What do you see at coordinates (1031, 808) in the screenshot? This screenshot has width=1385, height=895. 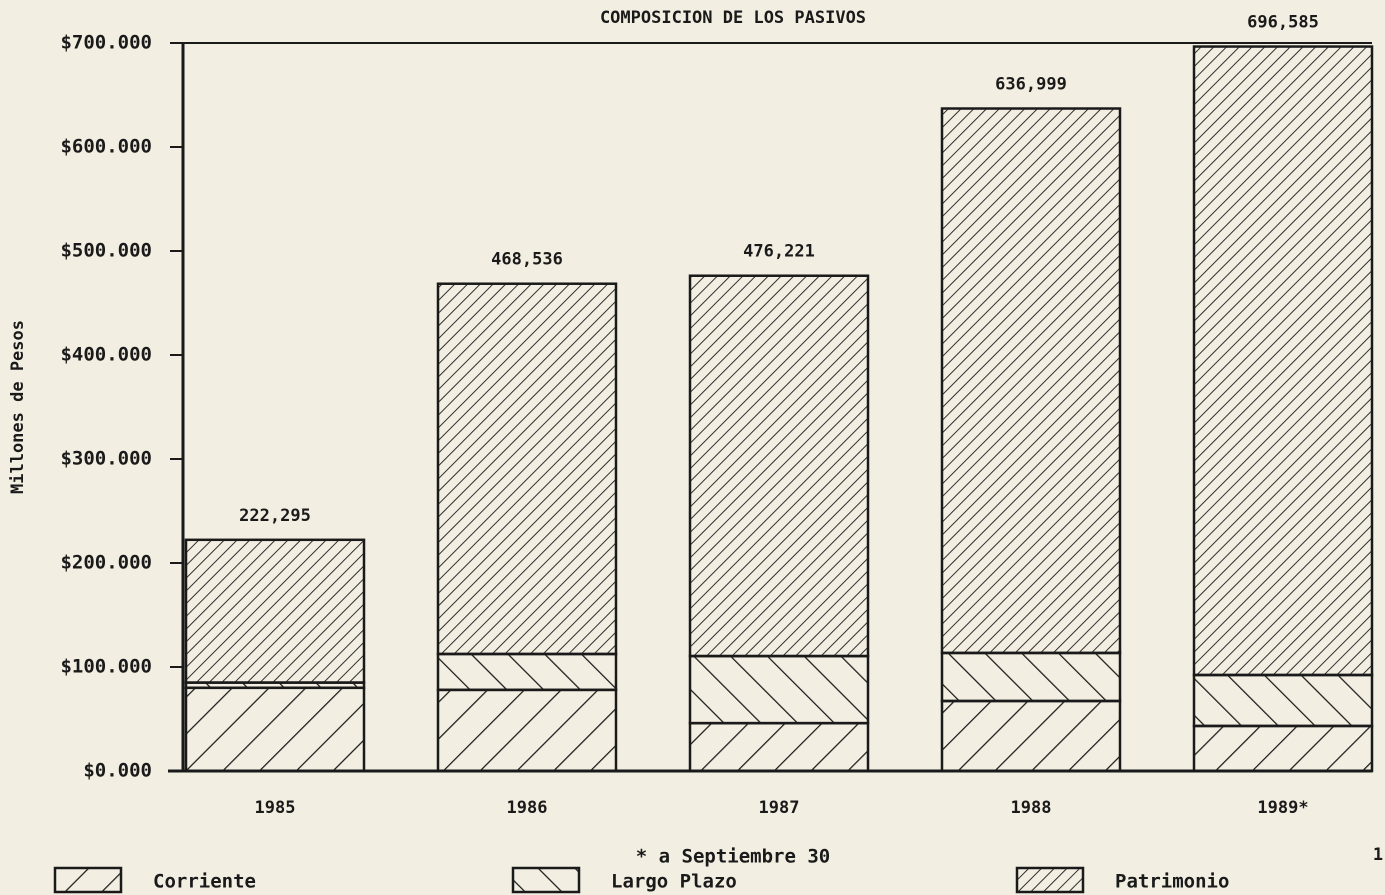 I see `x-tick-label: 1988` at bounding box center [1031, 808].